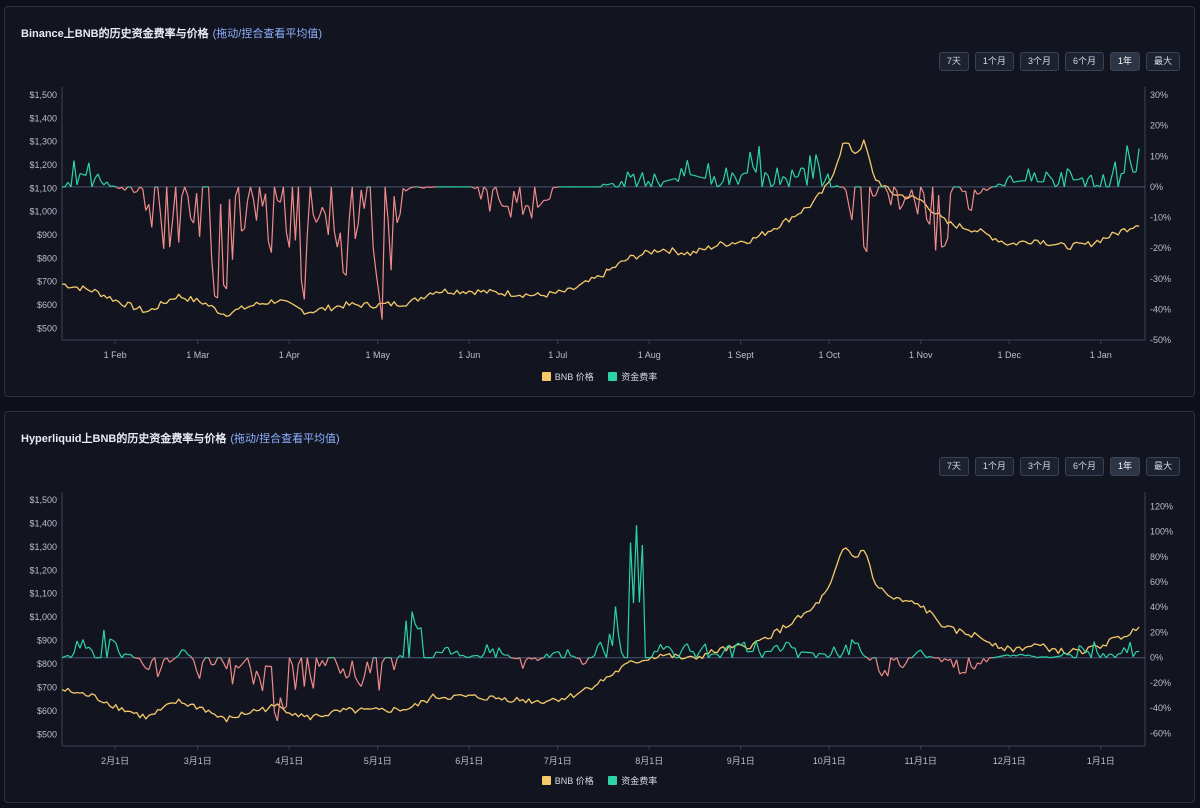 The image size is (1200, 808). What do you see at coordinates (1101, 761) in the screenshot?
I see `x-tick-label: 1月1日` at bounding box center [1101, 761].